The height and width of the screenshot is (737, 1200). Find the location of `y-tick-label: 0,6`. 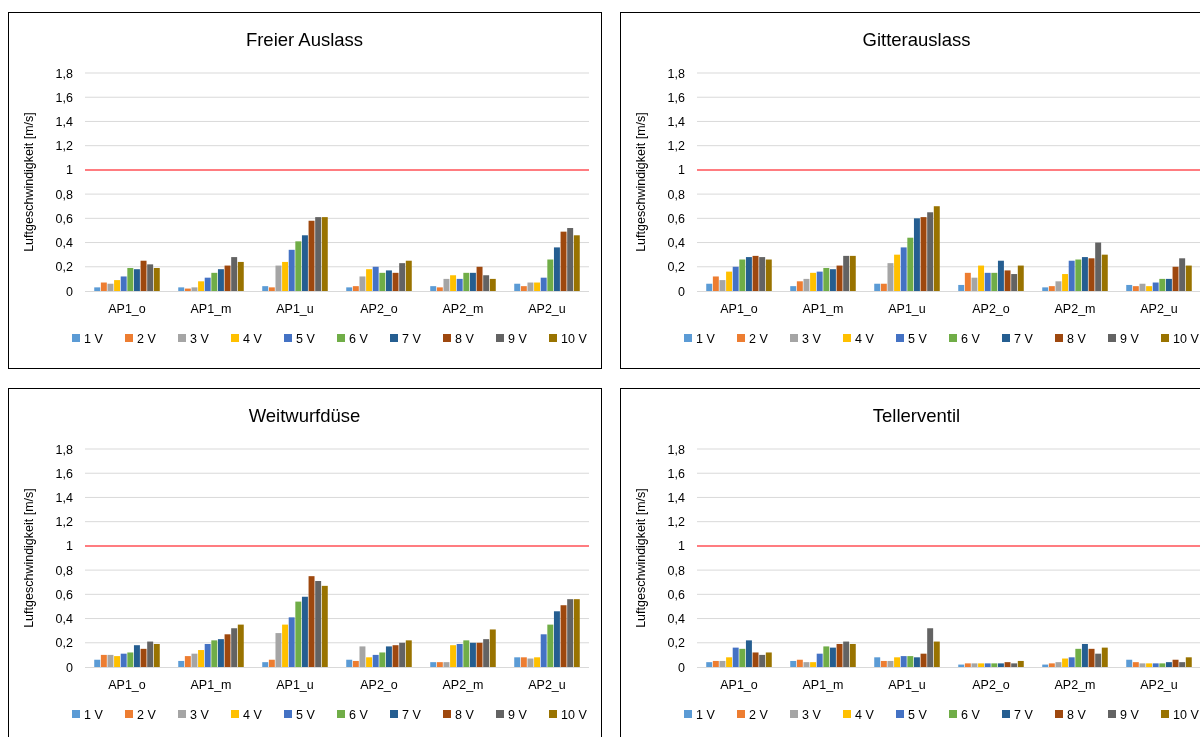

y-tick-label: 0,6 is located at coordinates (64, 218).